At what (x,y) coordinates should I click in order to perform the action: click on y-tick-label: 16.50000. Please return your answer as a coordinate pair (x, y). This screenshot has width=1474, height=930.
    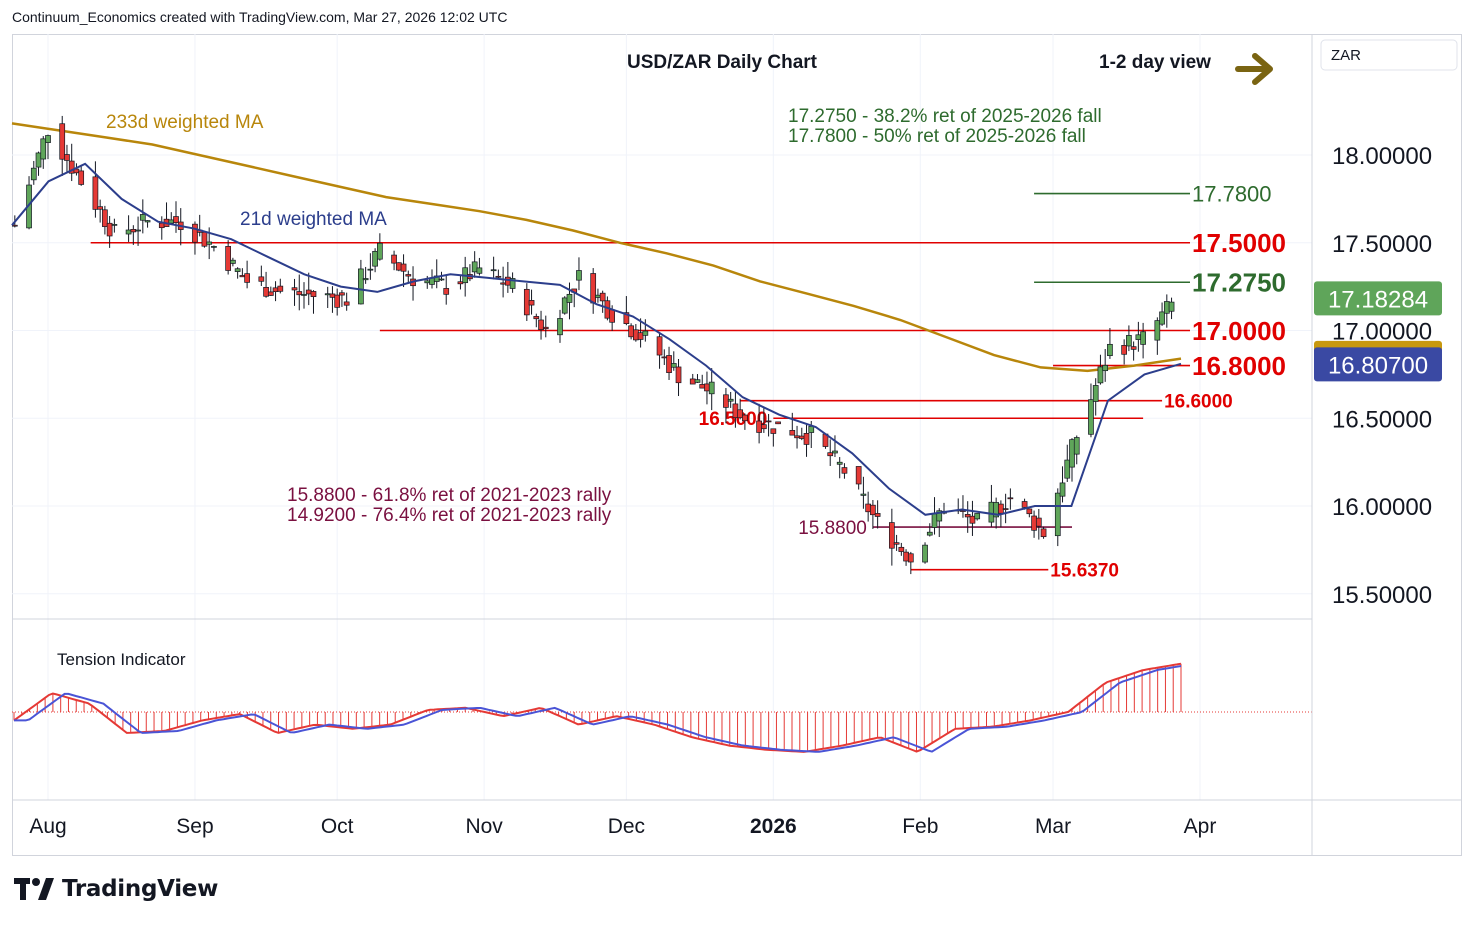
    Looking at the image, I should click on (1382, 419).